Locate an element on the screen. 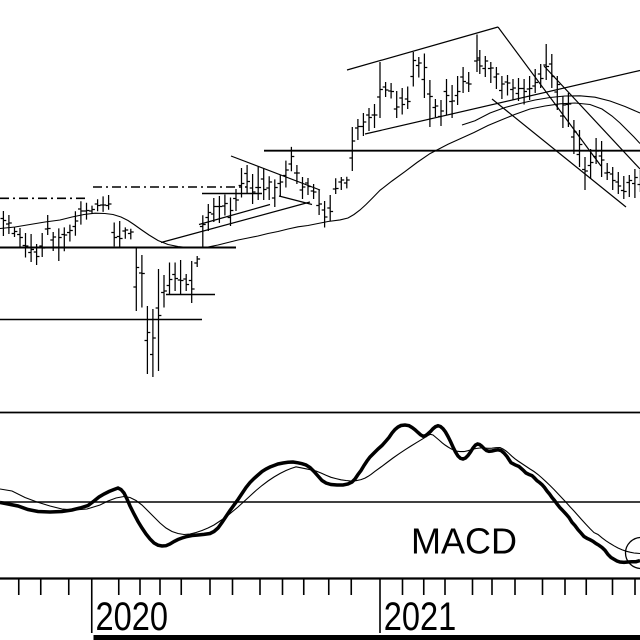 The image size is (640, 640). svg-text: 2021 is located at coordinates (420, 617).